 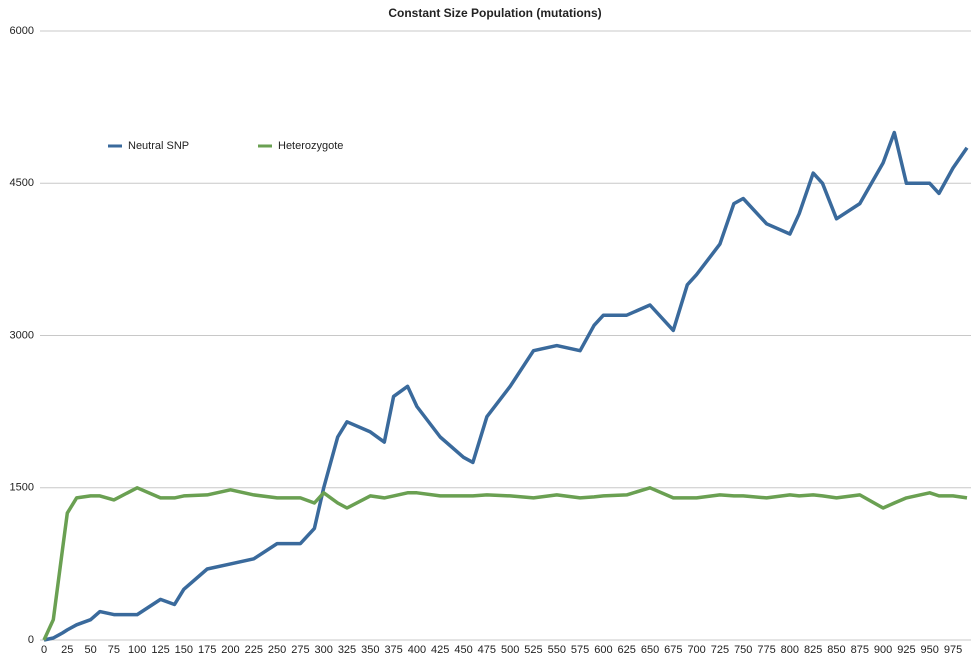 What do you see at coordinates (883, 650) in the screenshot?
I see `x-tick-label: 900` at bounding box center [883, 650].